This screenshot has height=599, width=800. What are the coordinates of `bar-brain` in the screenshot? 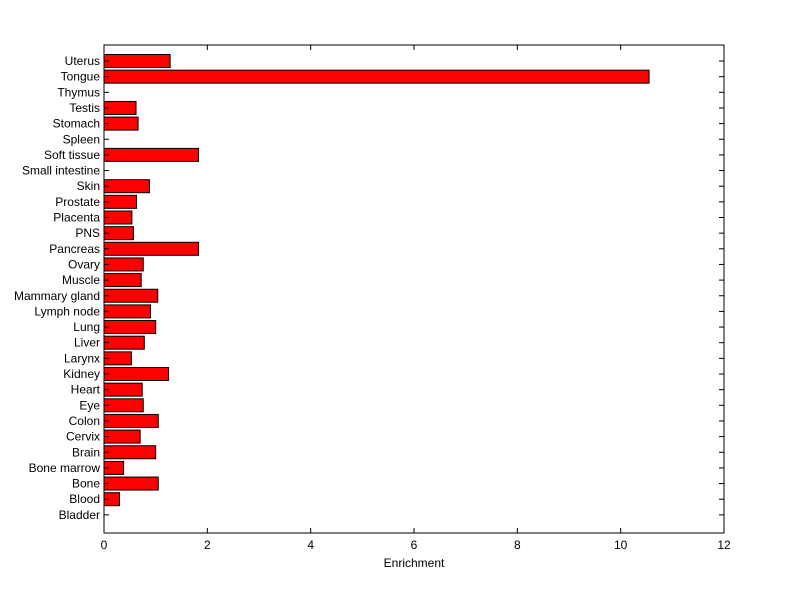 It's located at (130, 452).